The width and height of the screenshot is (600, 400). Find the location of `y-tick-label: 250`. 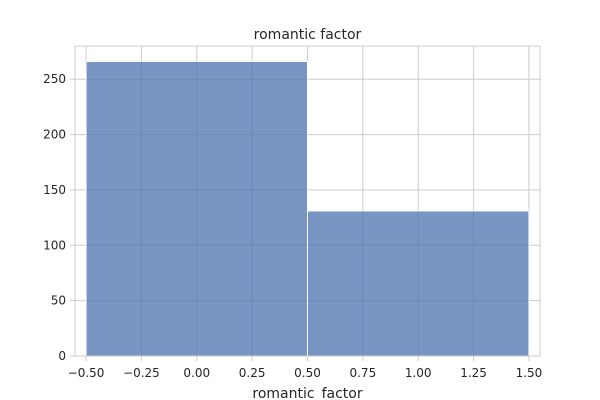

y-tick-label: 250 is located at coordinates (54, 79).